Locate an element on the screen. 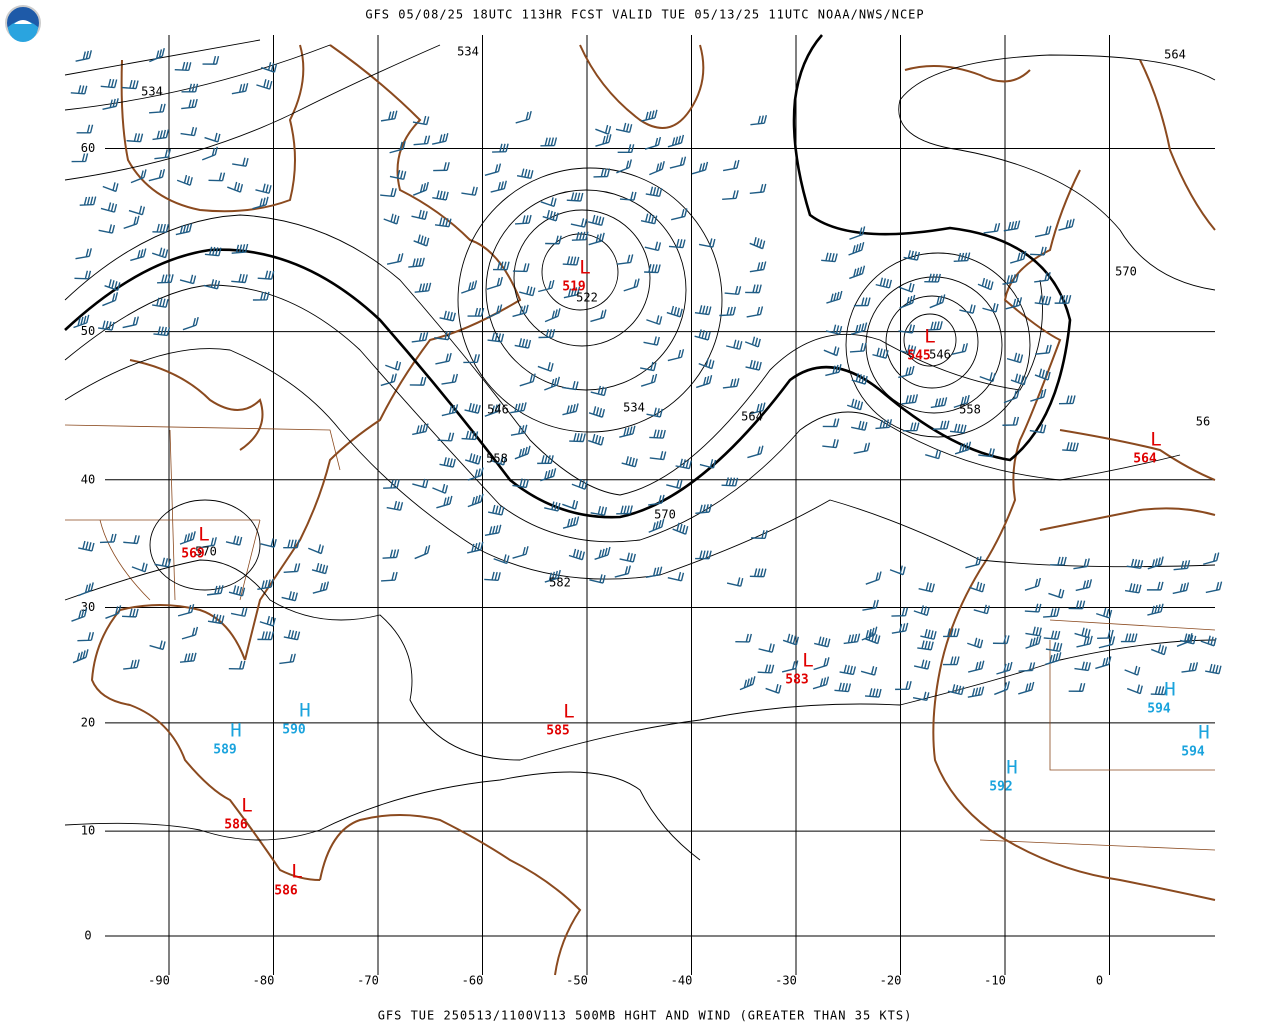 The image size is (1280, 1024). contour-label: 546 is located at coordinates (940, 355).